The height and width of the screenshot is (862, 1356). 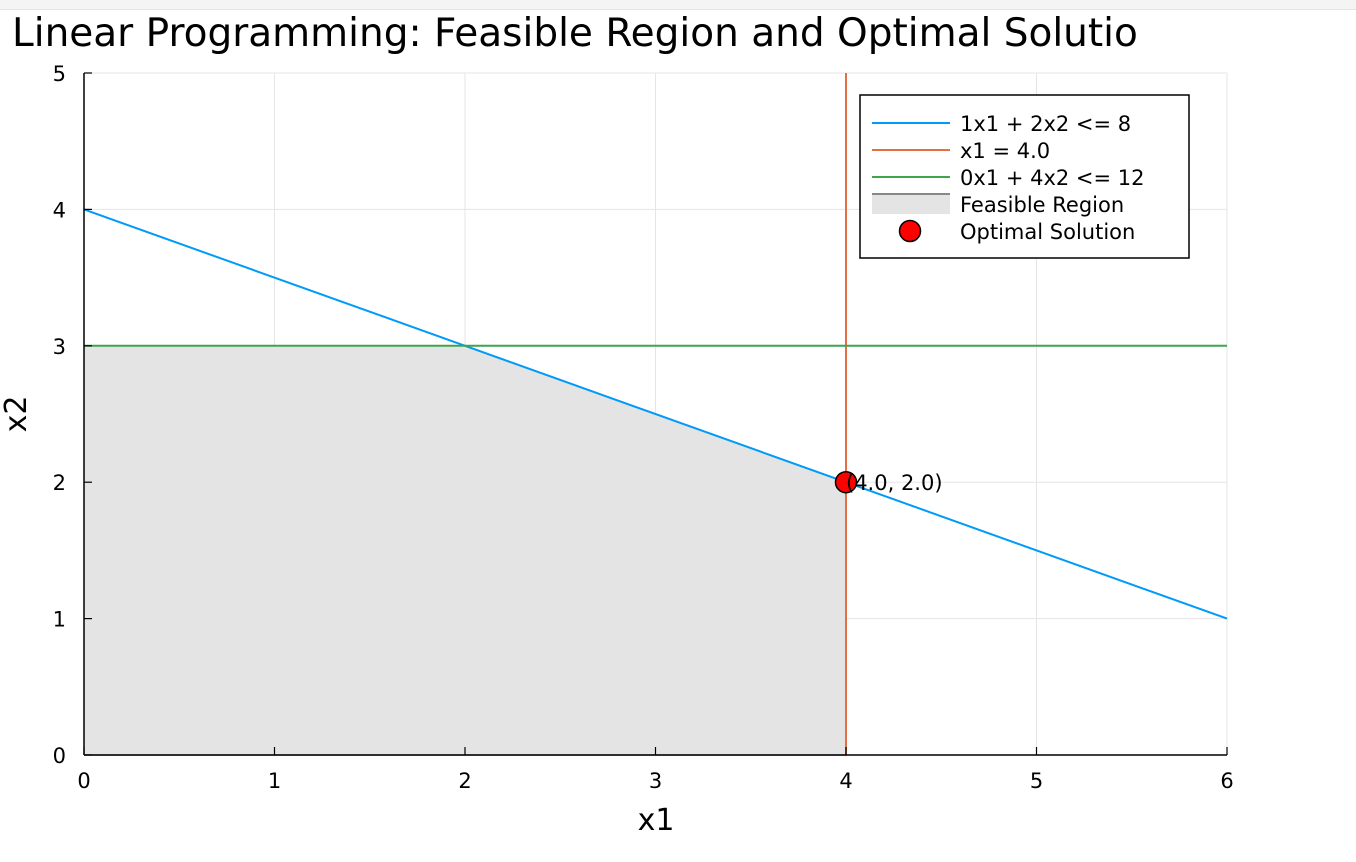 What do you see at coordinates (83, 781) in the screenshot?
I see `x-tick-label: 0` at bounding box center [83, 781].